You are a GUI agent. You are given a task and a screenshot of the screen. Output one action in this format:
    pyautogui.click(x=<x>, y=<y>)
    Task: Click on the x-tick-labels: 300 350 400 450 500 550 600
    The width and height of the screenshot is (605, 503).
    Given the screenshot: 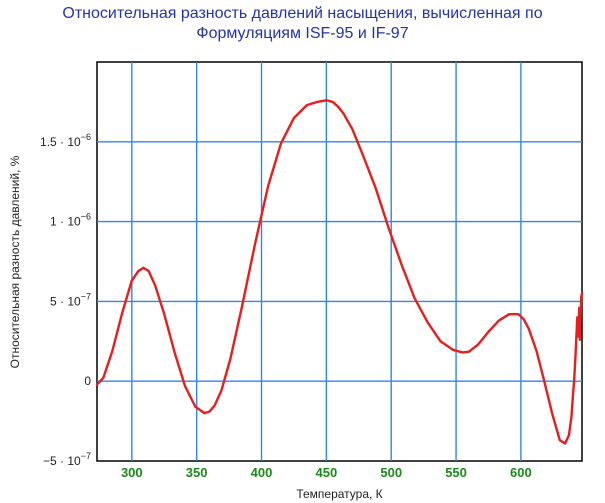 What is the action you would take?
    pyautogui.click(x=326, y=472)
    